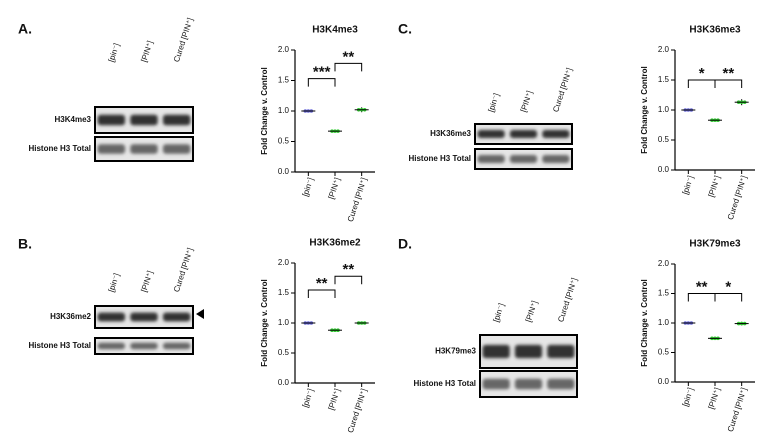 Image resolution: width=766 pixels, height=444 pixels. I want to click on row-label: H3K36me3, so click(450, 133).